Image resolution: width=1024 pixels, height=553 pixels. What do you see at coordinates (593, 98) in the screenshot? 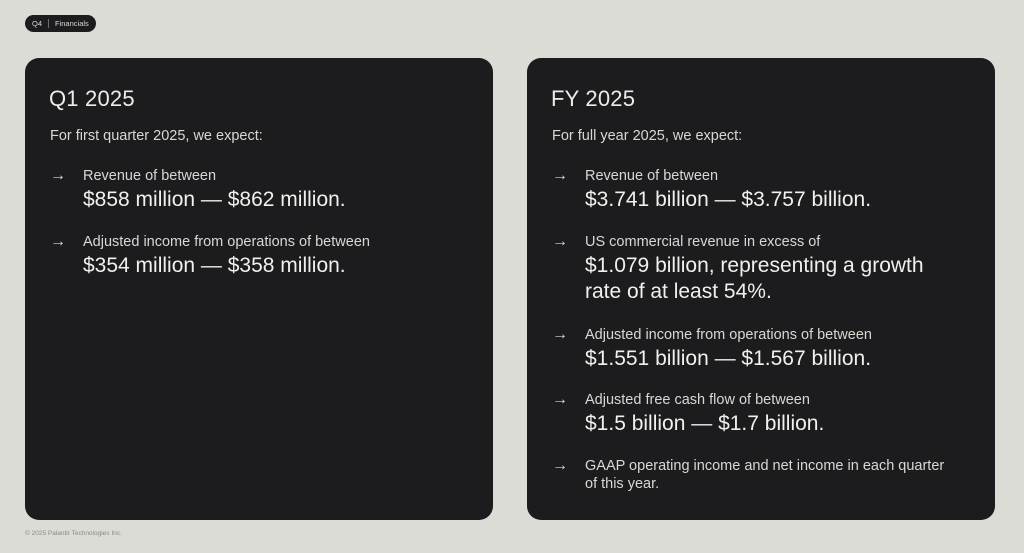
I see `card-title: FY 2025` at bounding box center [593, 98].